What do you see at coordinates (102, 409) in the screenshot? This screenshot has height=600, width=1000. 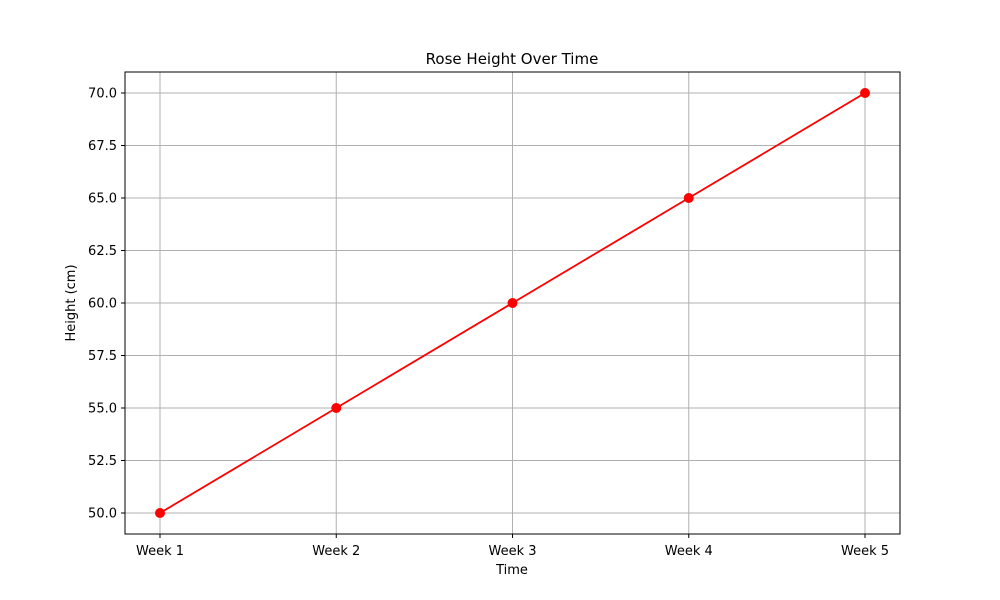 I see `y-tick-label: 55.0` at bounding box center [102, 409].